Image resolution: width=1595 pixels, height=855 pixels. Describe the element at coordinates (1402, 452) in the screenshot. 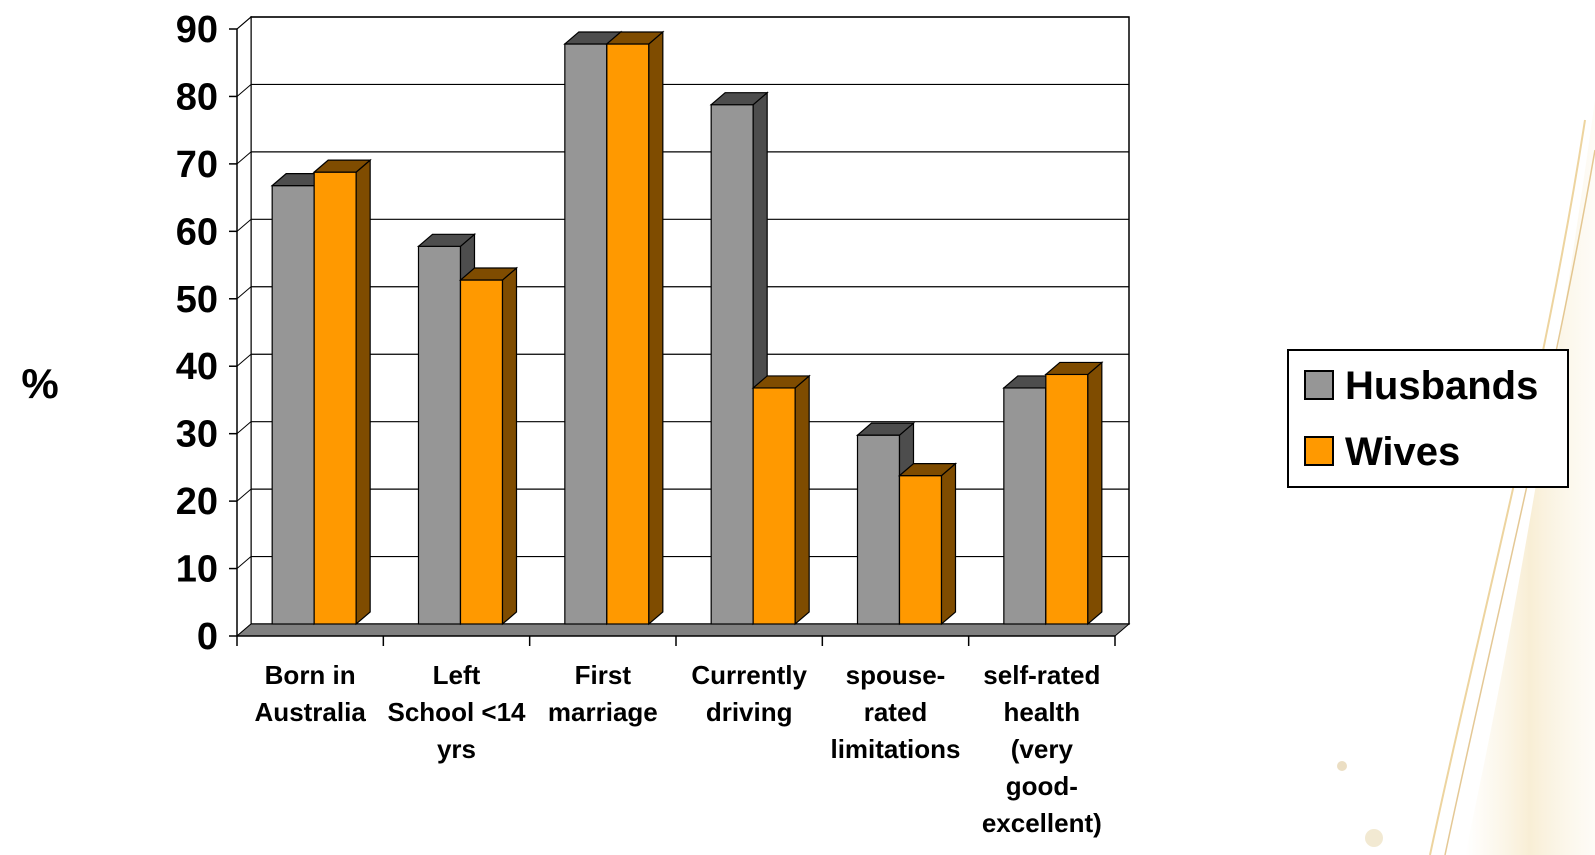

I see `legend-label: Wives` at that location.